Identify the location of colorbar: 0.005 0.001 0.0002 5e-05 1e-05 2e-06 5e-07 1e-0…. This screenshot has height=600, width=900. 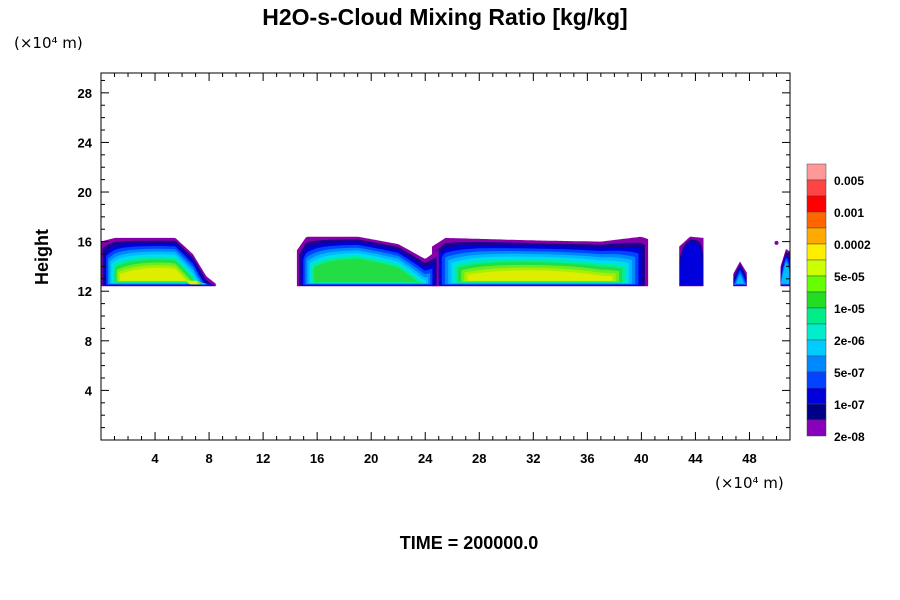
(838, 303).